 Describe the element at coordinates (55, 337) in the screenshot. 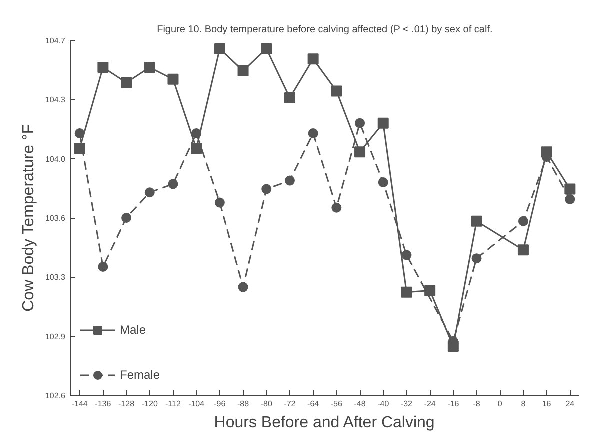

I see `y-tick-label: 102.9` at that location.